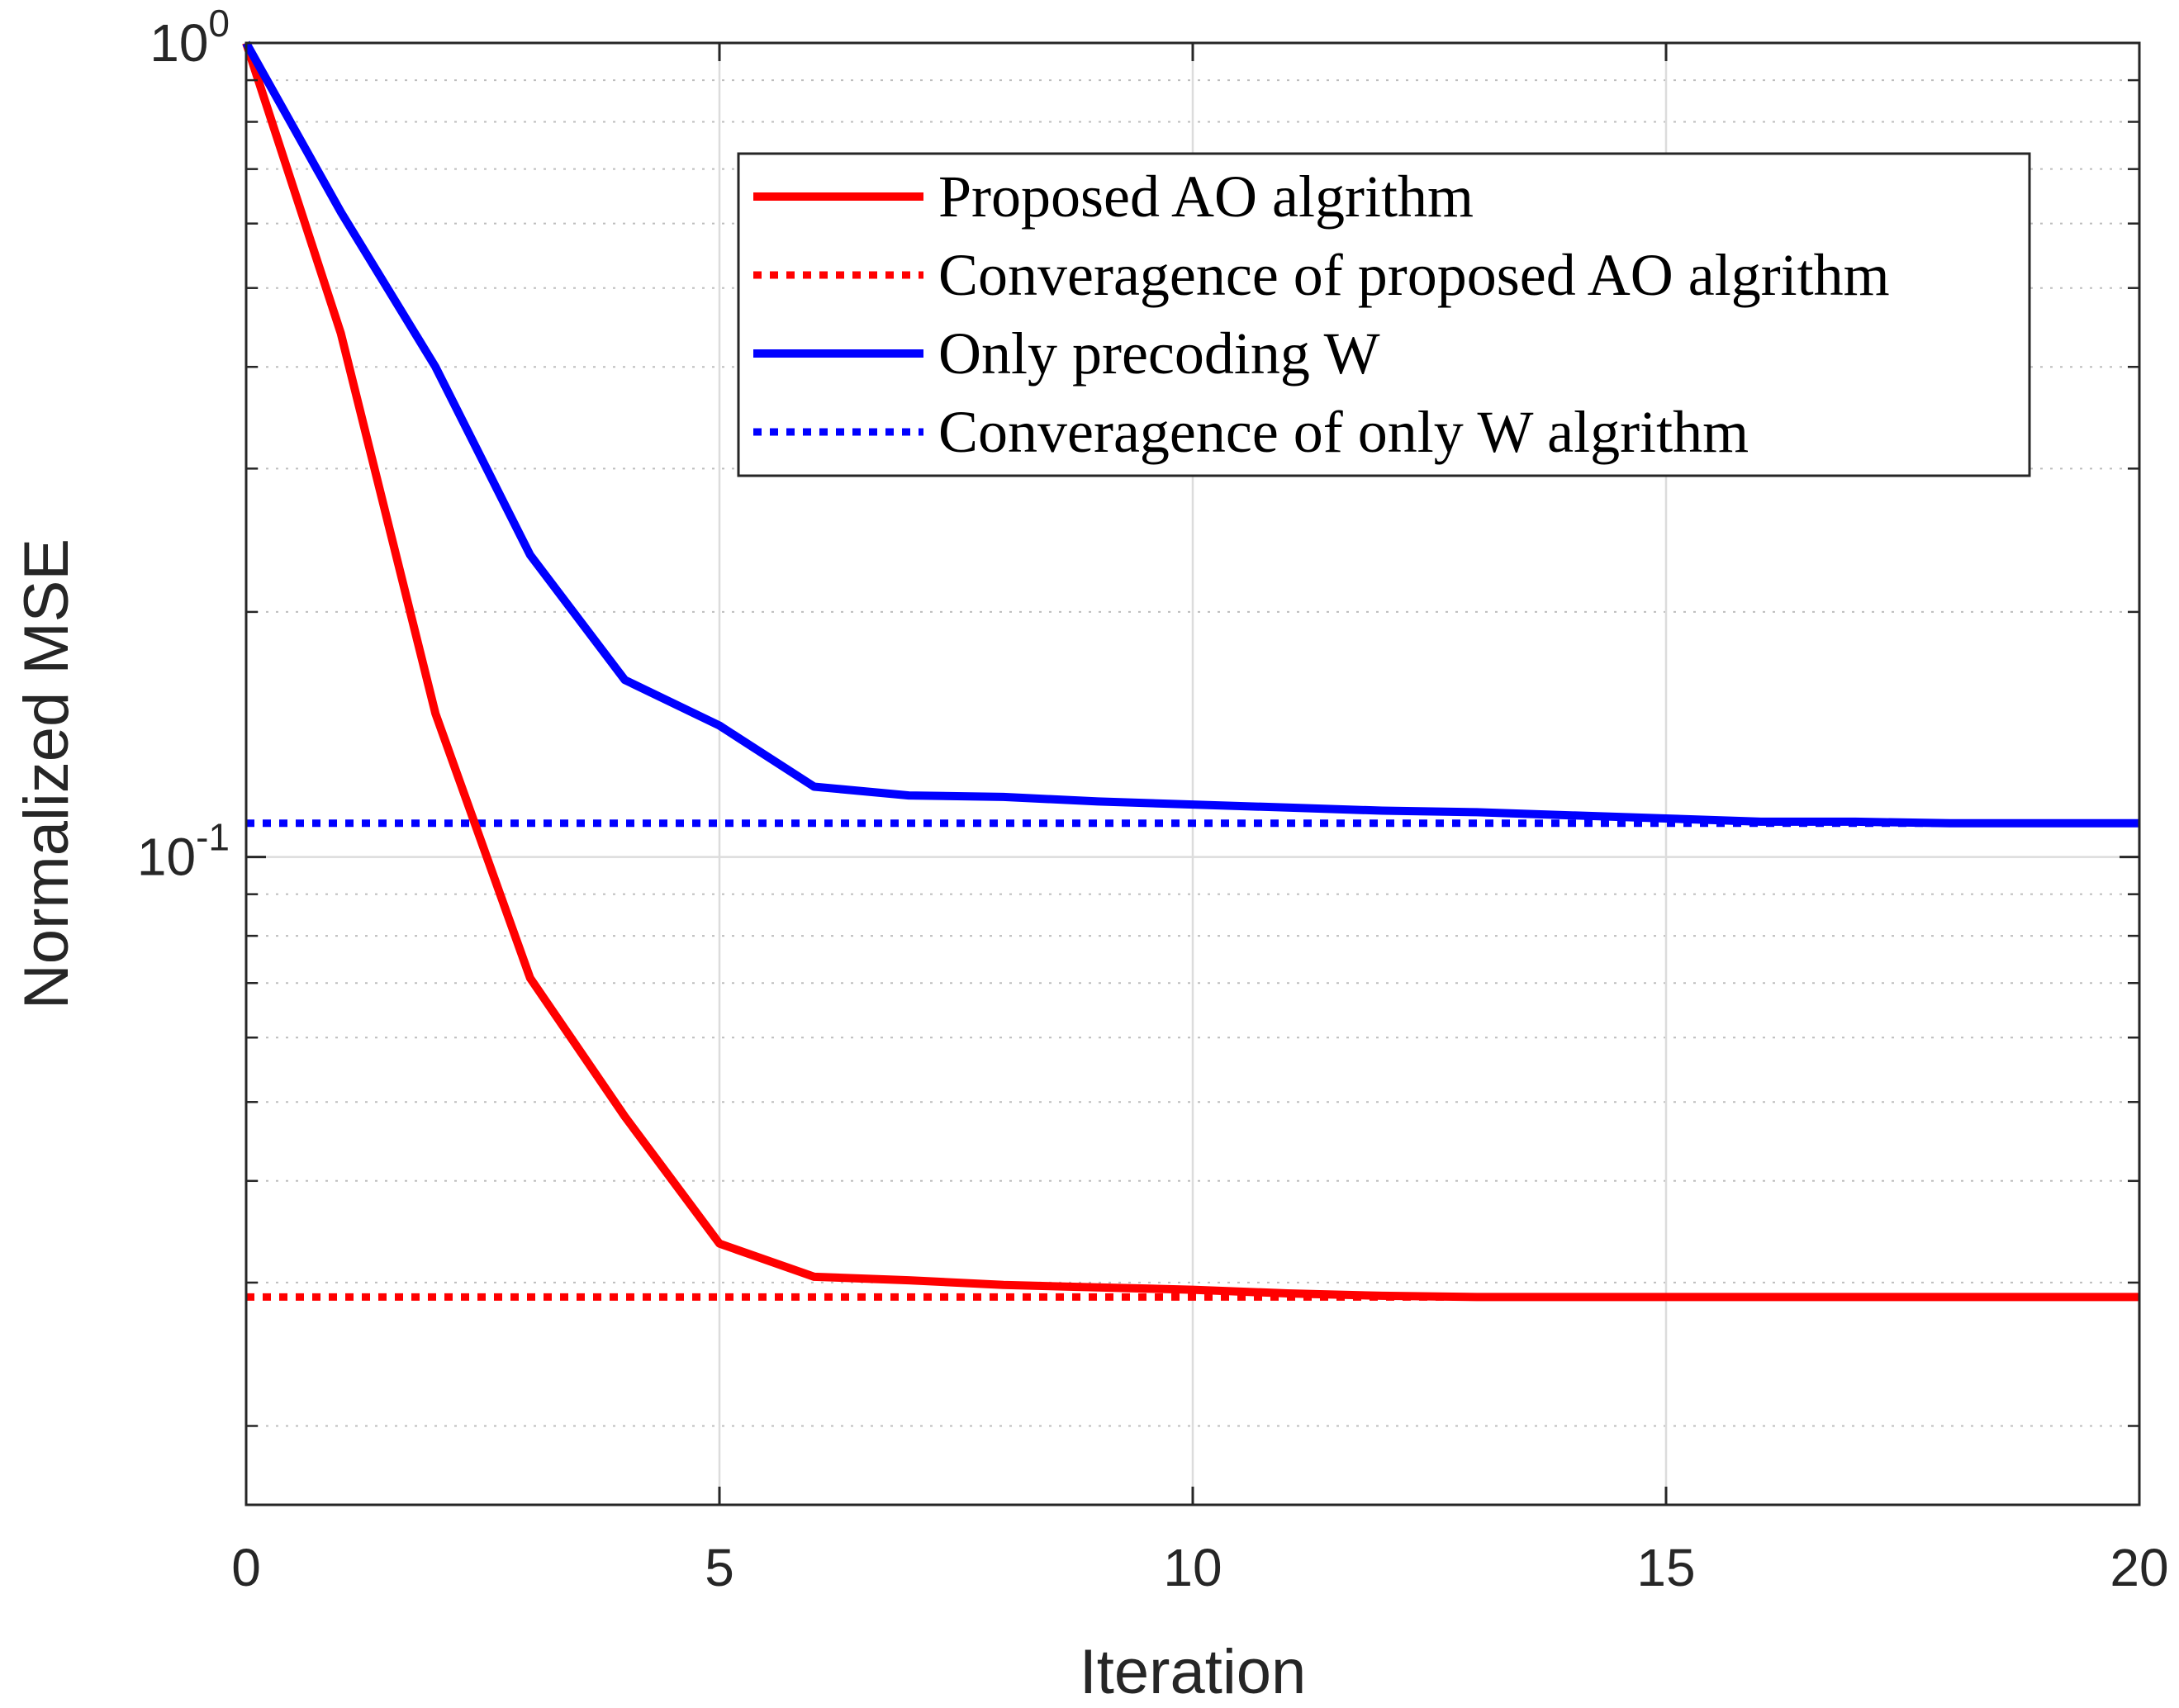 The width and height of the screenshot is (2179, 1708). Describe the element at coordinates (190, 37) in the screenshot. I see `y-tick-label: 10⁰` at that location.